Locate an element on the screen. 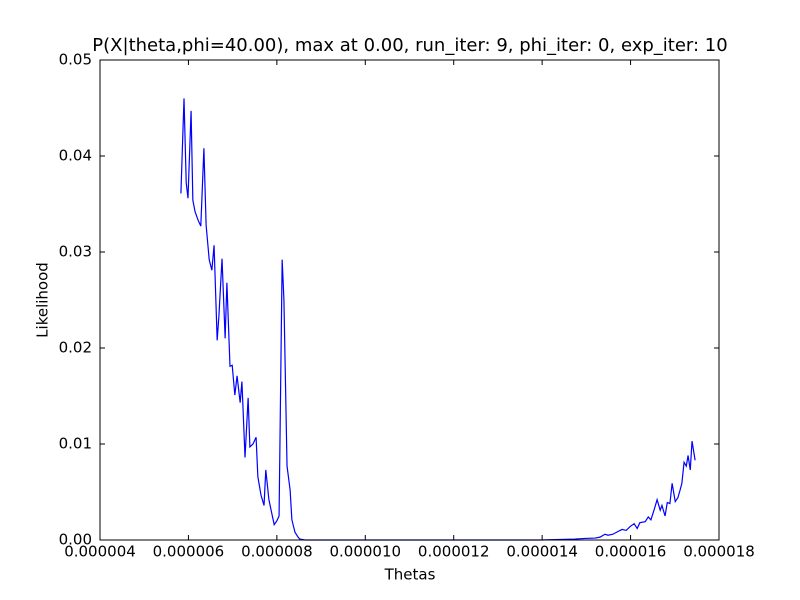 The width and height of the screenshot is (800, 600). x-tick-label: 0.000006 is located at coordinates (189, 552).